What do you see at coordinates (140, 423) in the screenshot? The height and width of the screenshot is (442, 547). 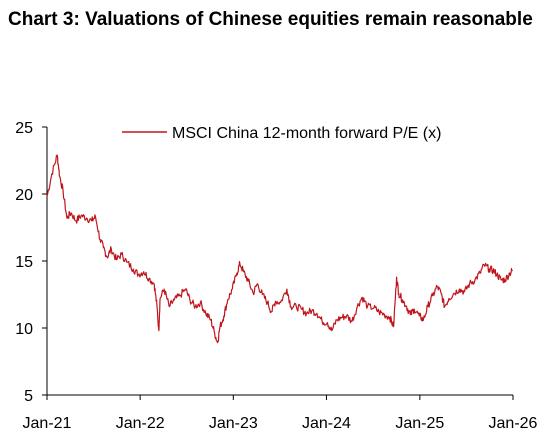 I see `x-tick-label: Jan-22` at bounding box center [140, 423].